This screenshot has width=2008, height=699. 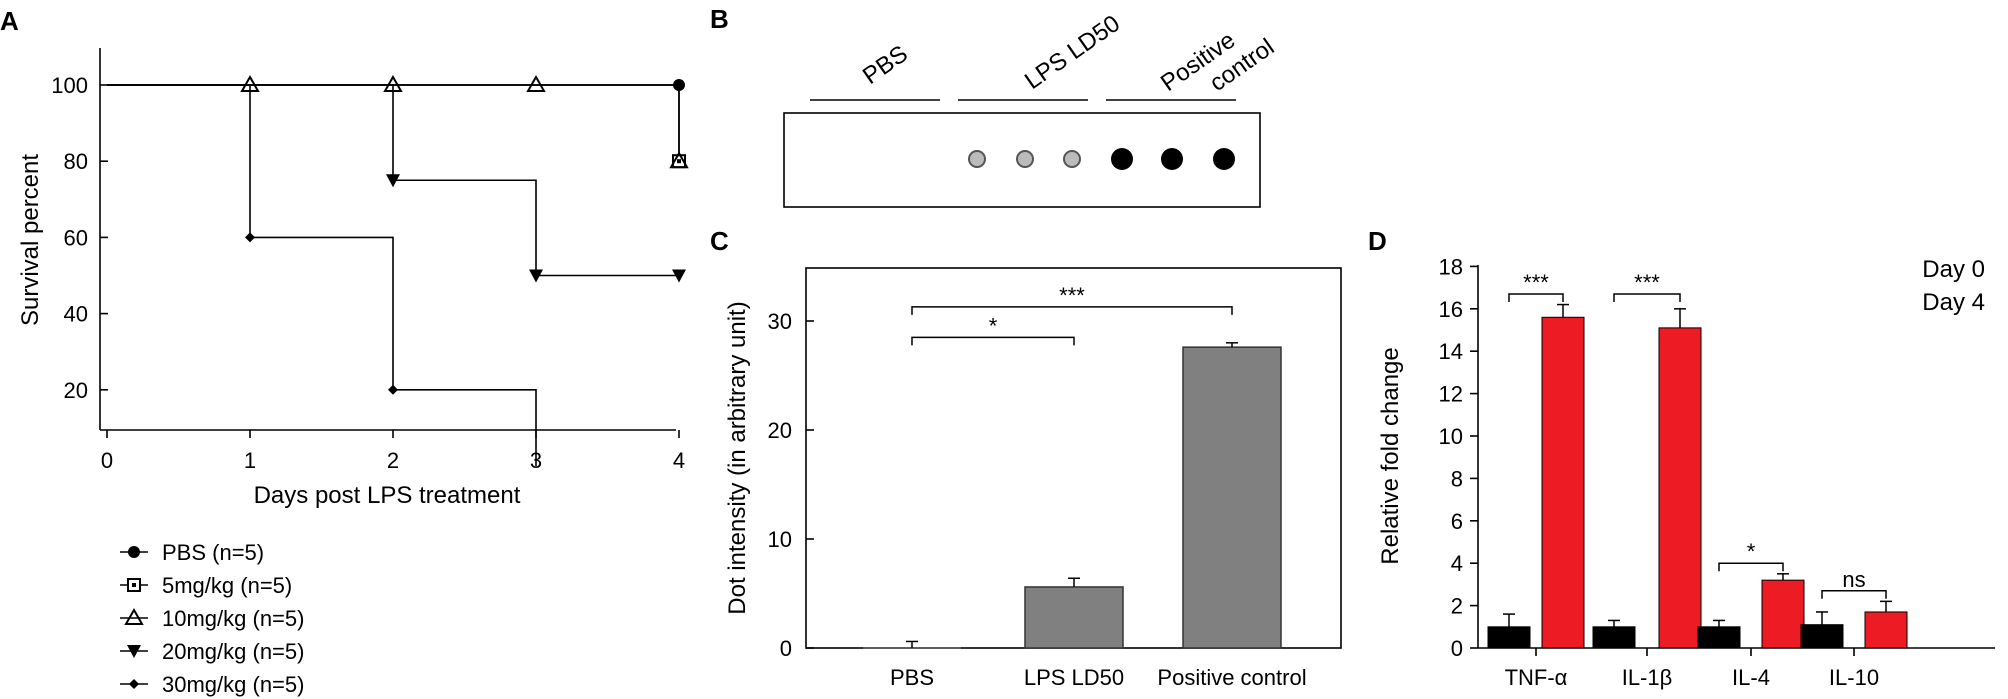 What do you see at coordinates (233, 684) in the screenshot?
I see `legend-label-5: 30mg/kg (n=5)` at bounding box center [233, 684].